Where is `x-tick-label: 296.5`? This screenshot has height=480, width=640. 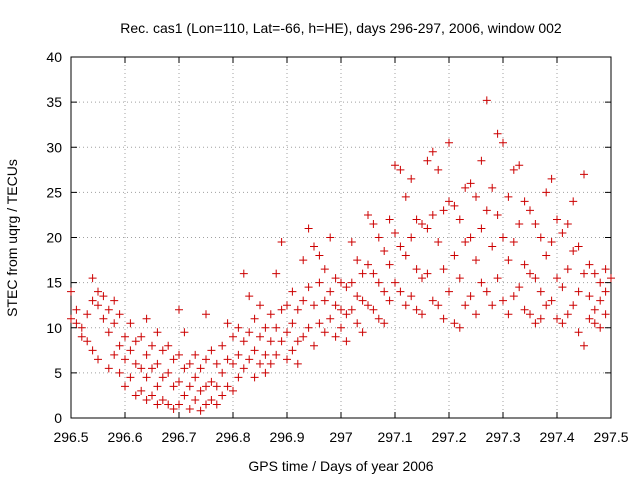 x-tick-label: 296.5 is located at coordinates (70, 437).